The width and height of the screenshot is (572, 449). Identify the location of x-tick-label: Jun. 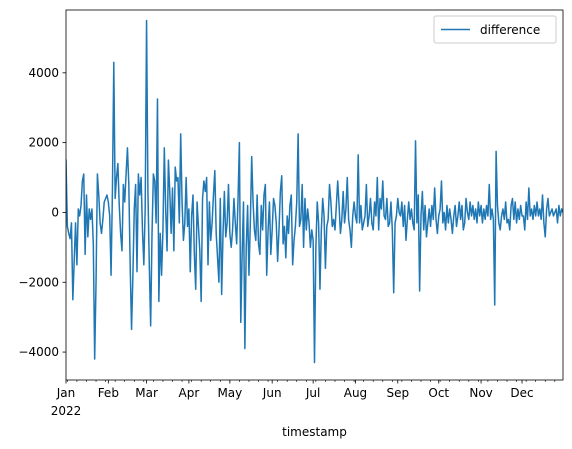
(272, 393).